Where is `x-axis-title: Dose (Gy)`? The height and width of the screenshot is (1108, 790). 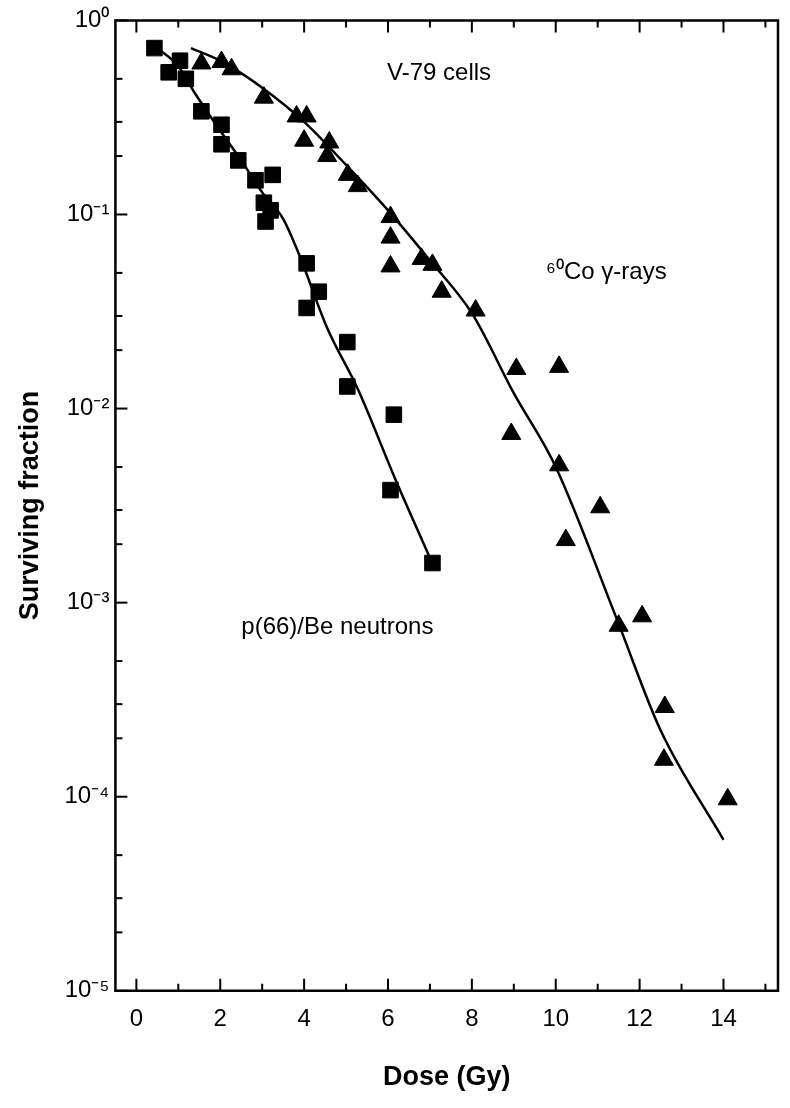
x-axis-title: Dose (Gy) is located at coordinates (446, 1076).